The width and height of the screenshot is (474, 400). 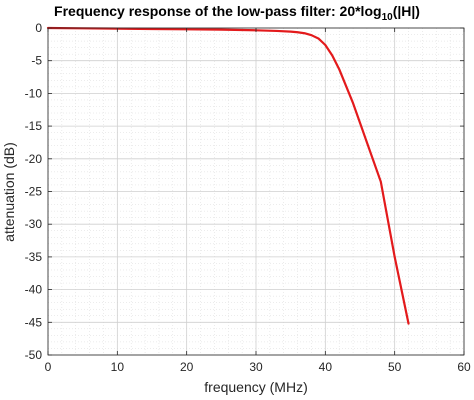 I want to click on x-tick-label: 0, so click(x=48, y=367).